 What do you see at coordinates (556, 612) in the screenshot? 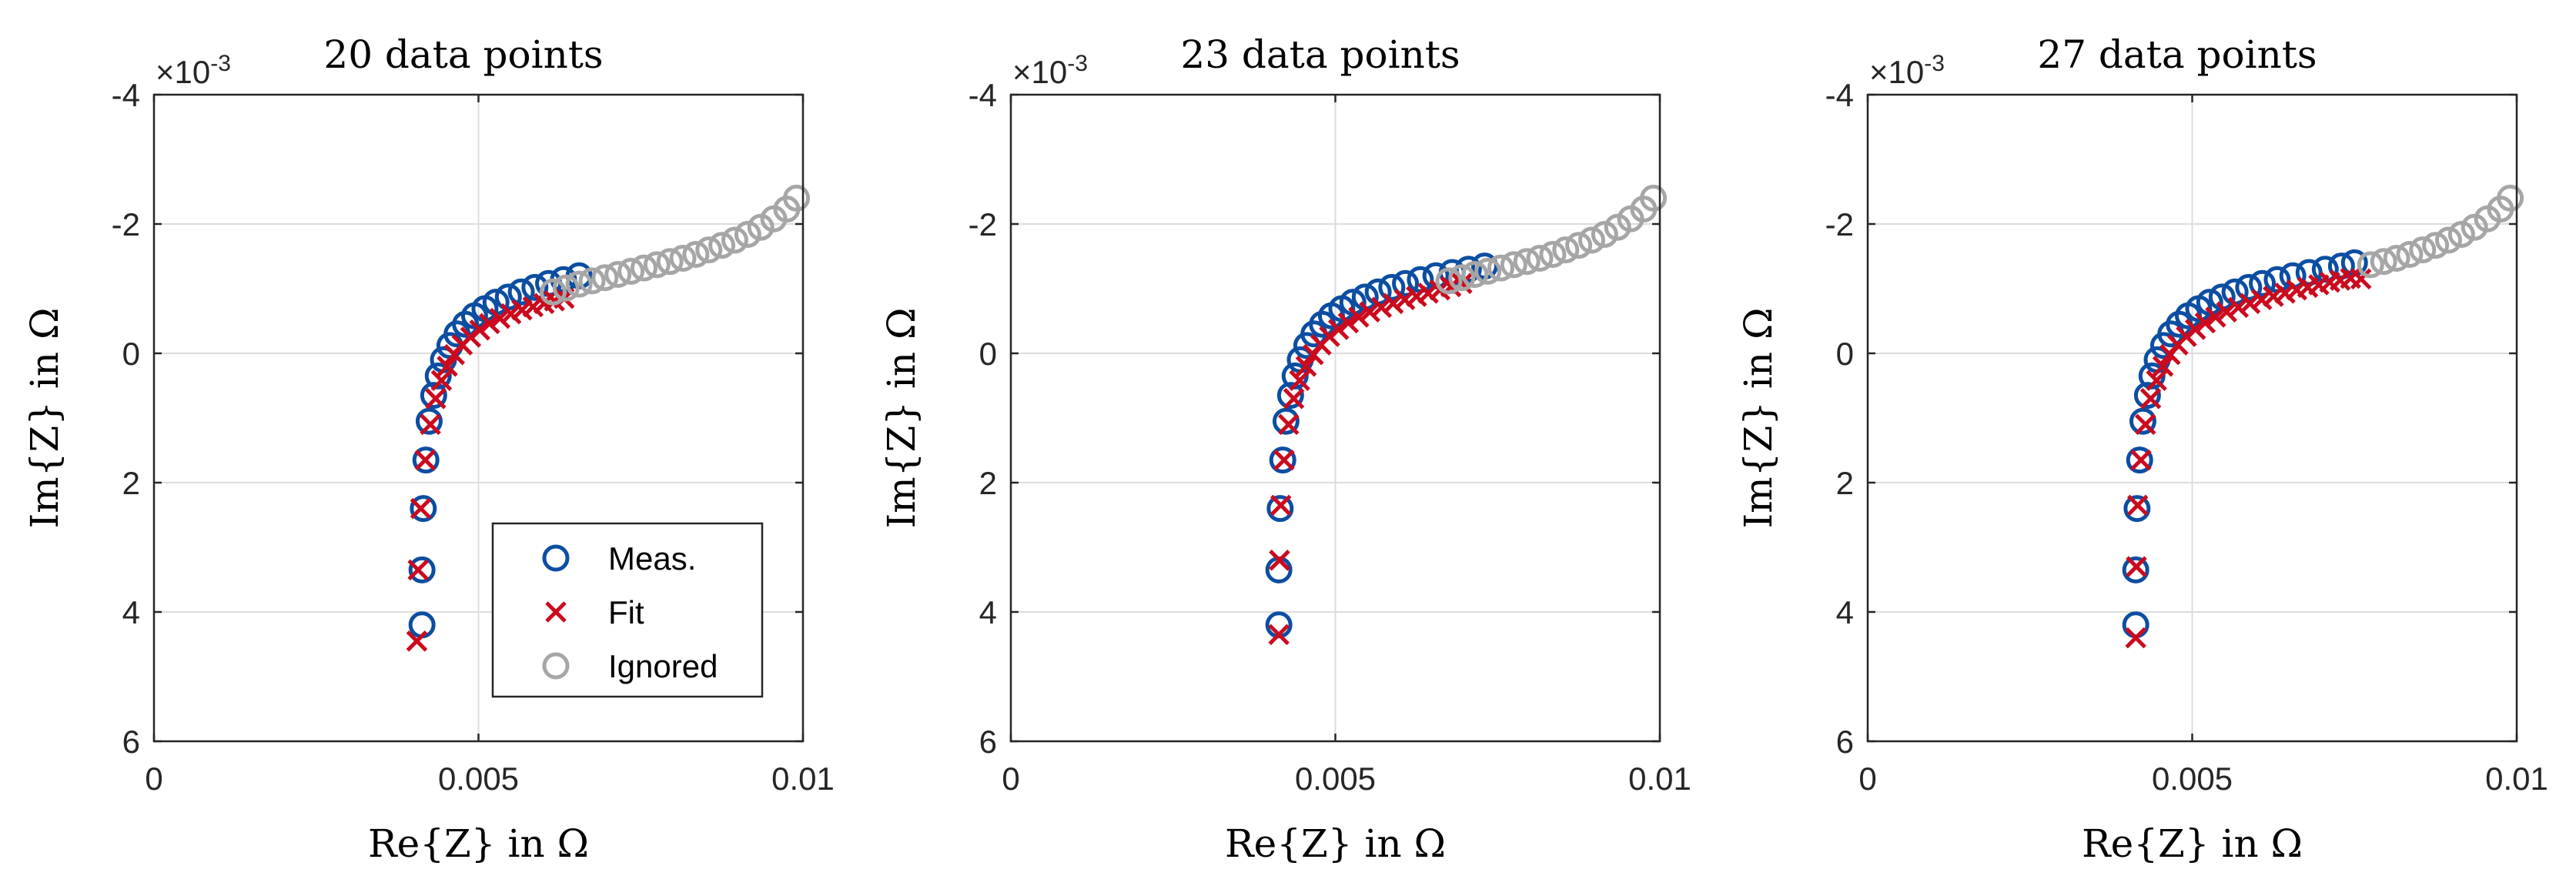
I see `fit-marker-stroke` at bounding box center [556, 612].